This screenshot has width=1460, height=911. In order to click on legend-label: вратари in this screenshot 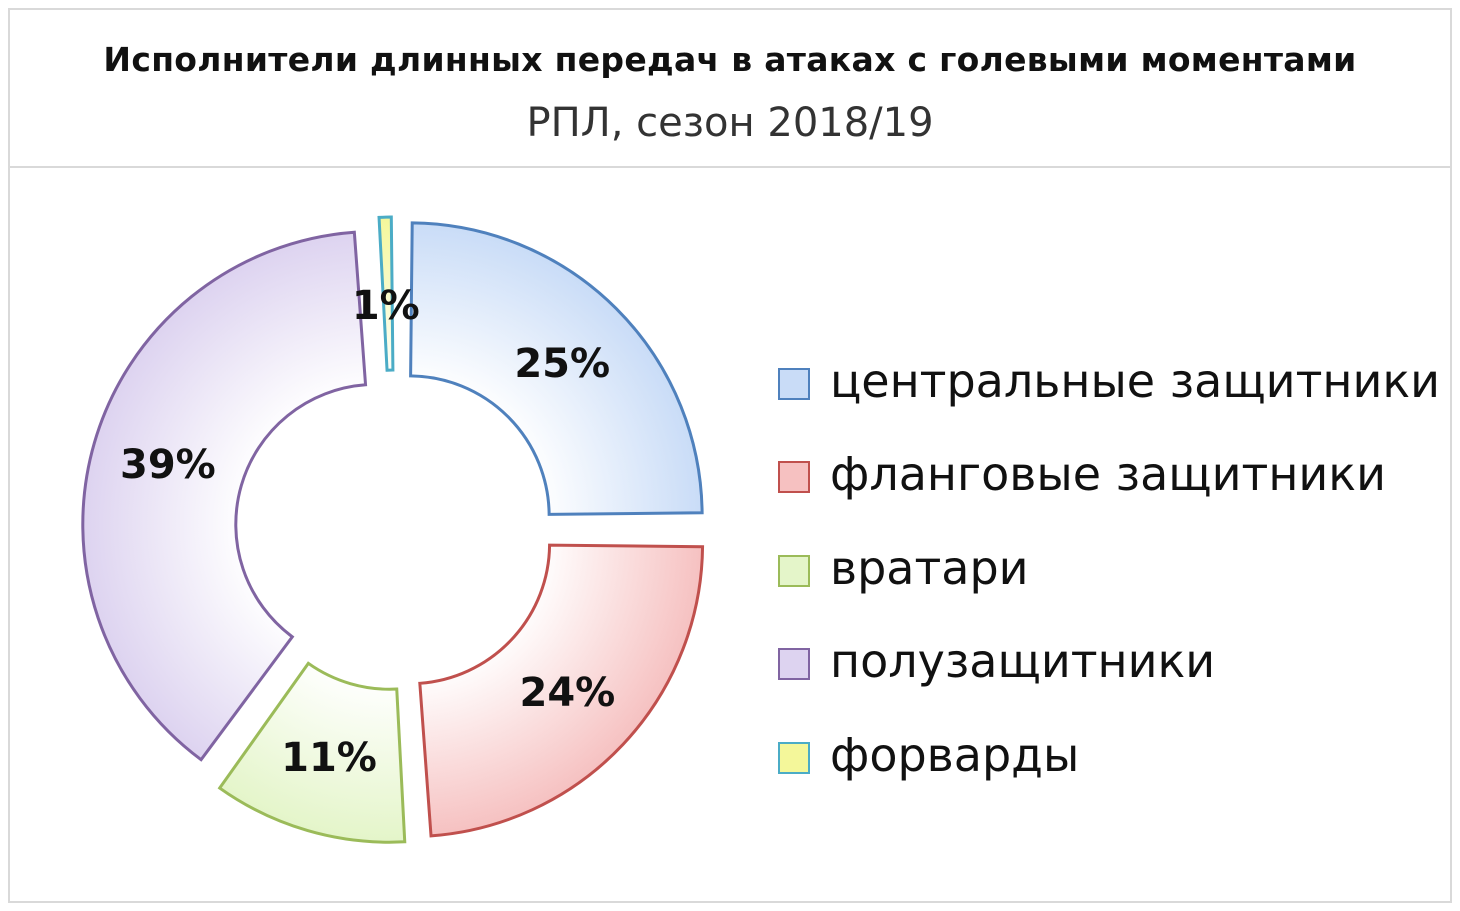, I will do `click(929, 568)`.